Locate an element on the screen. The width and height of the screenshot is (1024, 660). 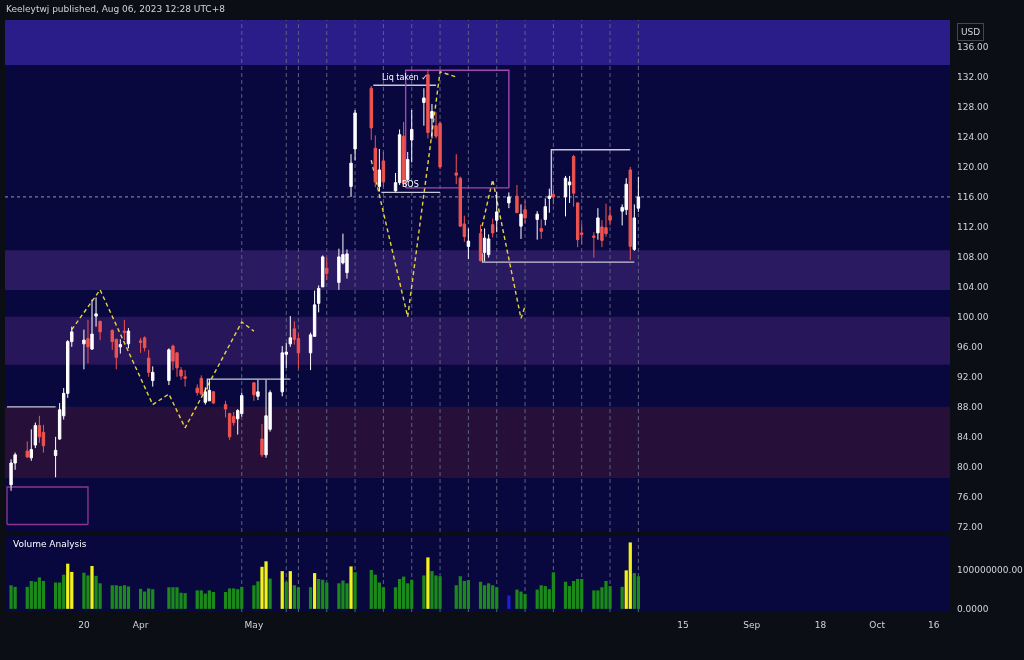
y-tick-label: 76.00 is located at coordinates (970, 496).